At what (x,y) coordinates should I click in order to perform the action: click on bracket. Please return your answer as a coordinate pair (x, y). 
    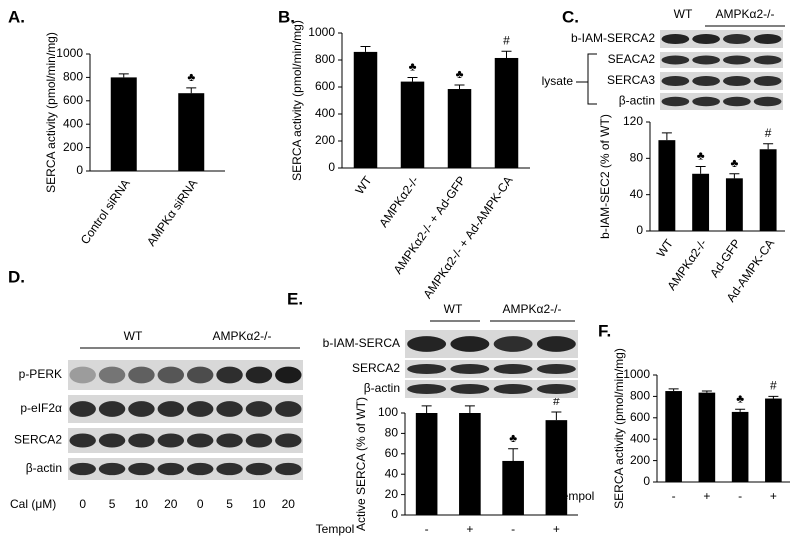
    Looking at the image, I should click on (586, 79).